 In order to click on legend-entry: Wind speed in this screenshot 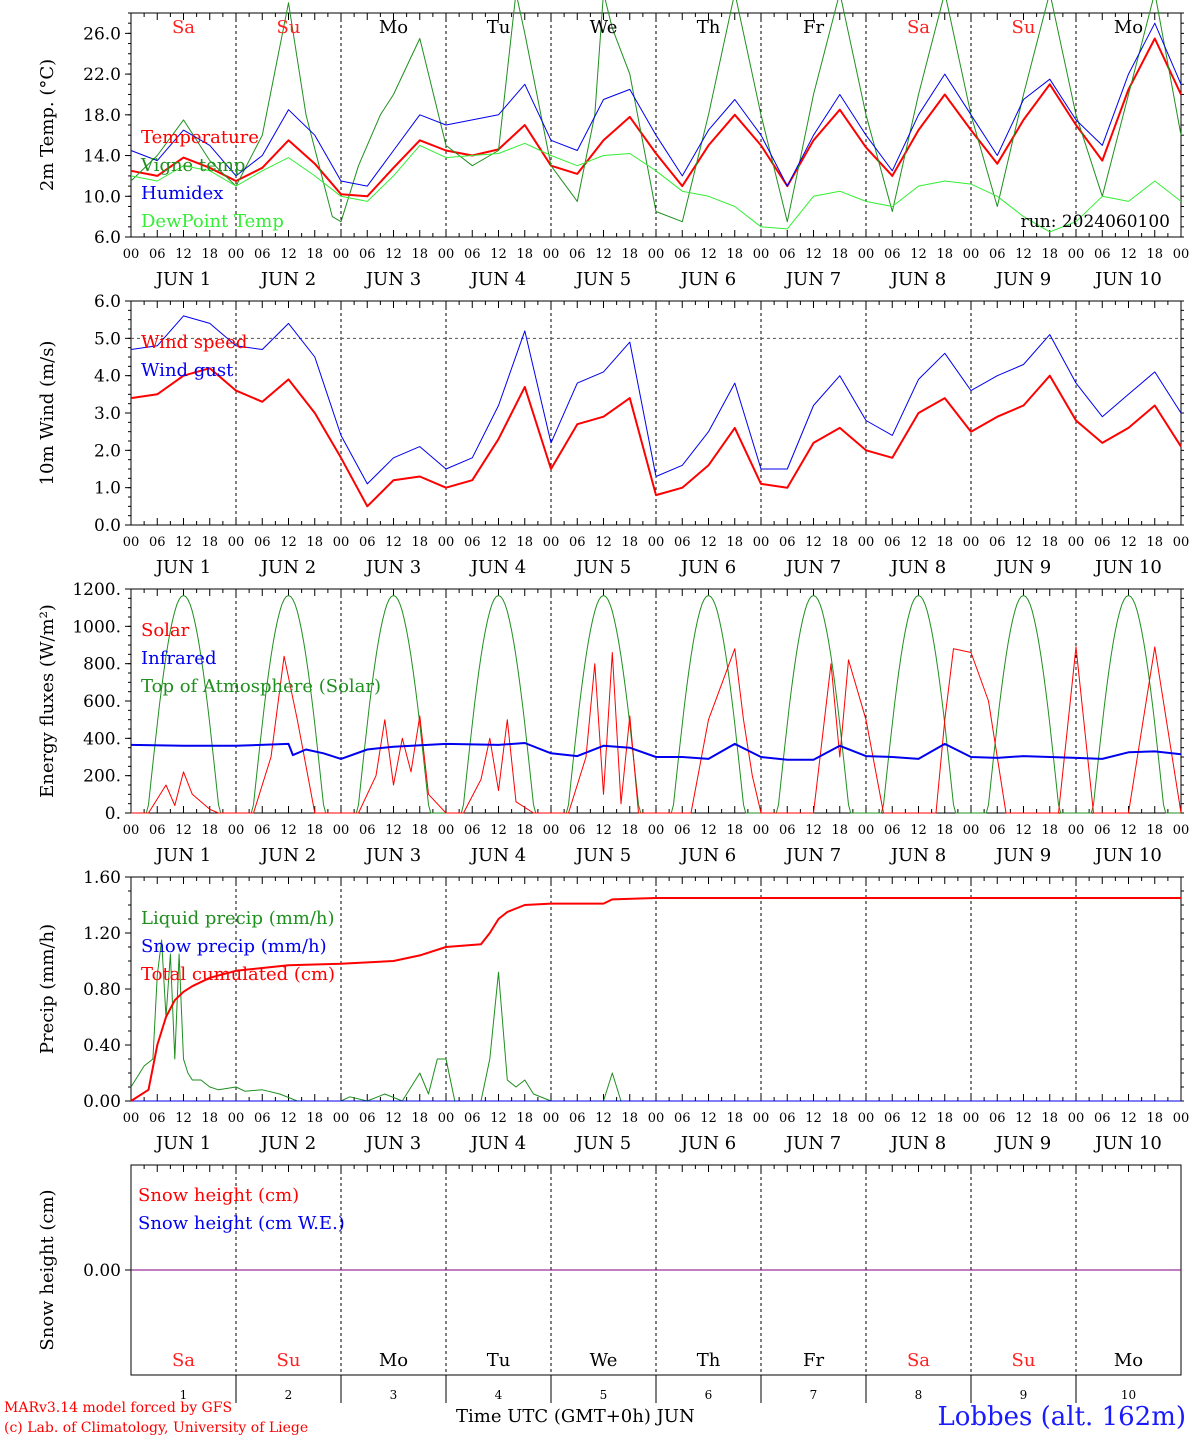, I will do `click(194, 342)`.